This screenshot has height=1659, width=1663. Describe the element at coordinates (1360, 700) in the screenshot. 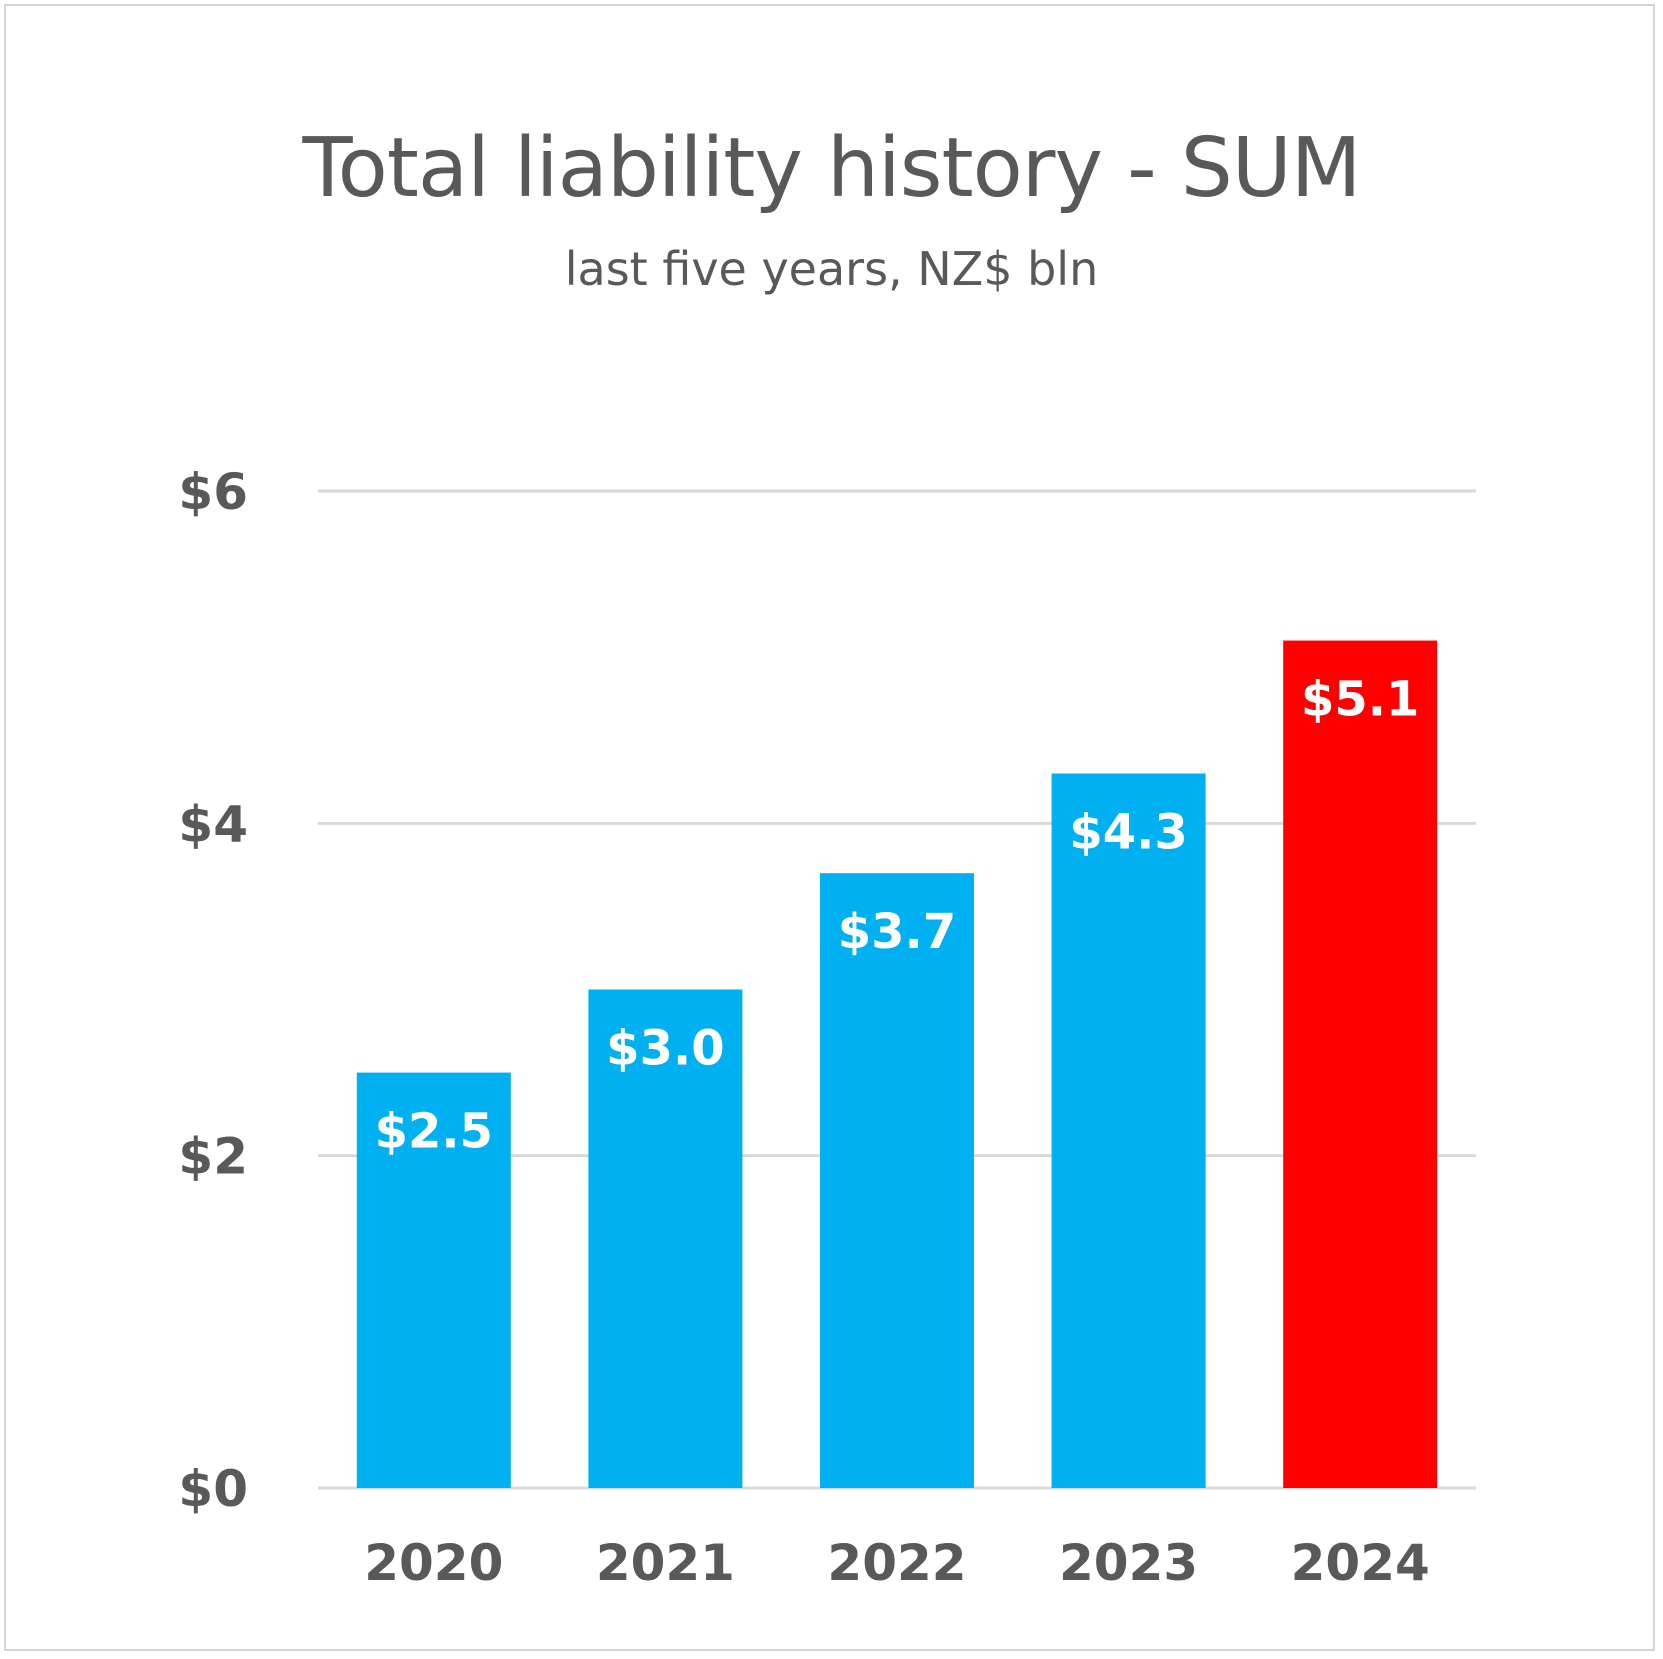

I see `data-label-2024: $5.1` at that location.